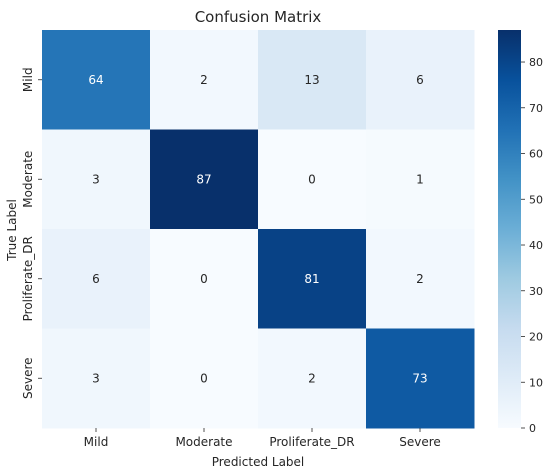 Image resolution: width=550 pixels, height=475 pixels. Describe the element at coordinates (536, 62) in the screenshot. I see `colorbar-tick-label: 80` at that location.